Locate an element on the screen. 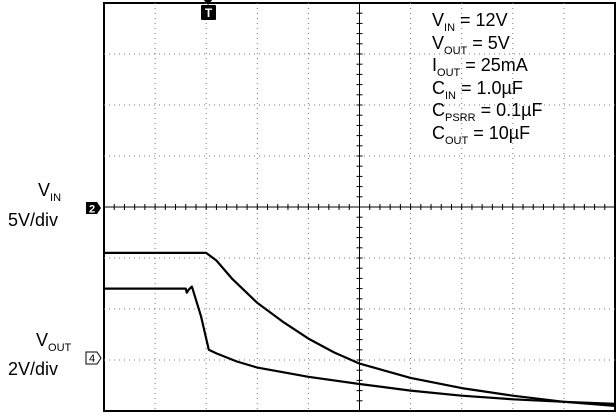  vin-scale-label: 5V/div is located at coordinates (33, 220).